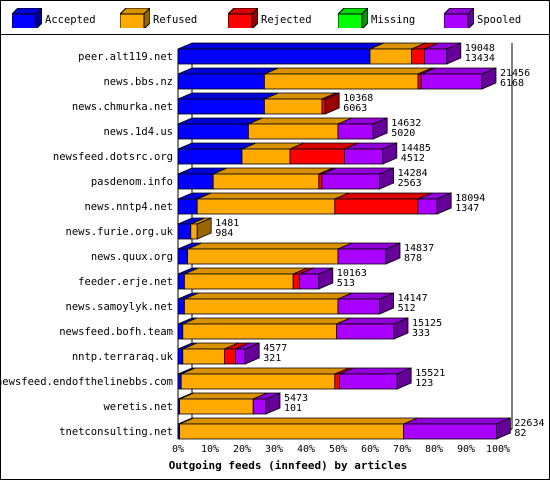  I want to click on bar-value-sublabel: 513, so click(346, 283).